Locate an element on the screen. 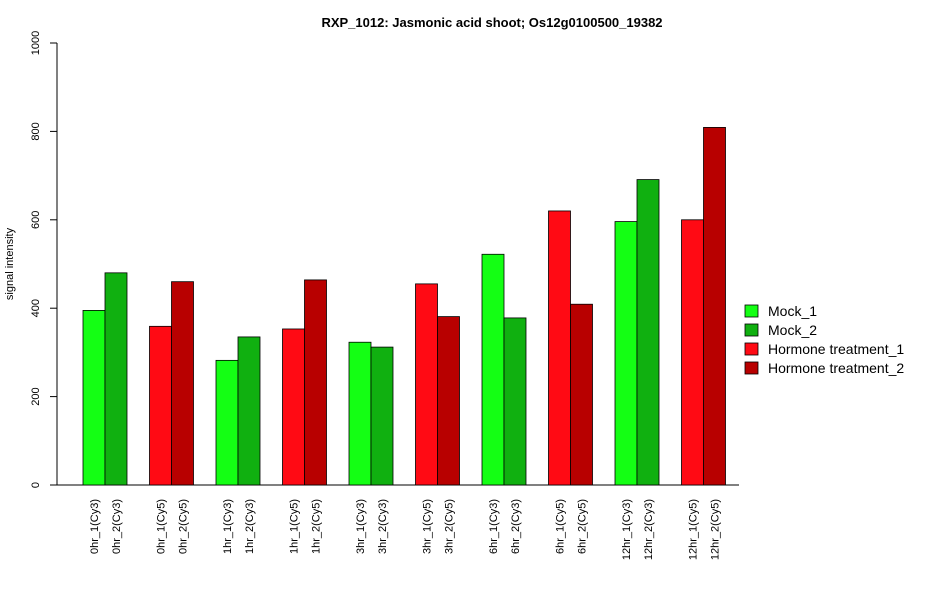  category-label: 6hr_2(Cy5) is located at coordinates (583, 526).